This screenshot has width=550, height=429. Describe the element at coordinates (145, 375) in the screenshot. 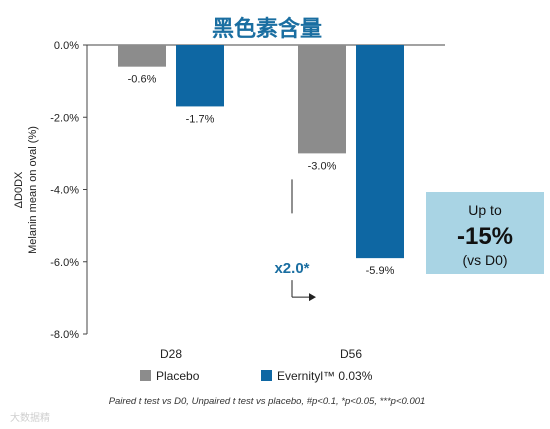

I see `legend-swatch-placebo` at that location.